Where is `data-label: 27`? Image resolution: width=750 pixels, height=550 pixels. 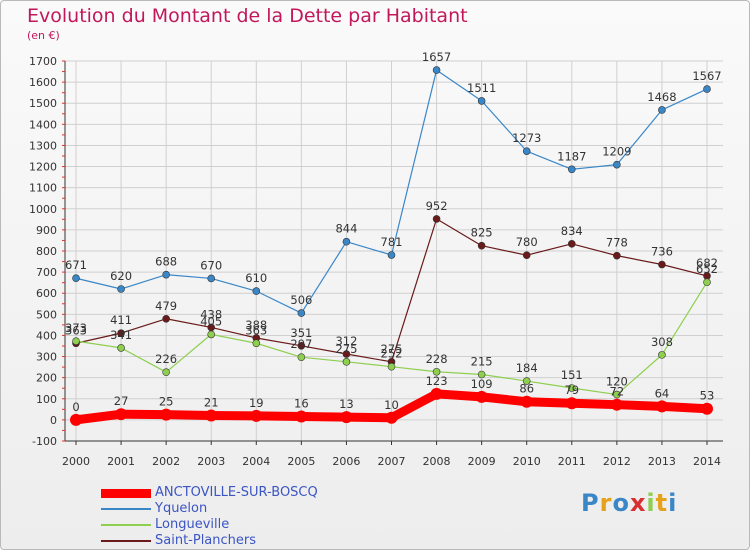 data-label: 27 is located at coordinates (121, 401).